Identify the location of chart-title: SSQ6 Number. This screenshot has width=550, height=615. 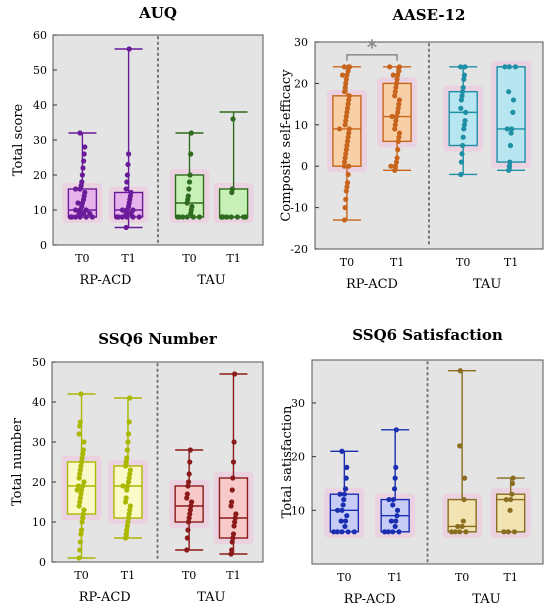
(158, 339).